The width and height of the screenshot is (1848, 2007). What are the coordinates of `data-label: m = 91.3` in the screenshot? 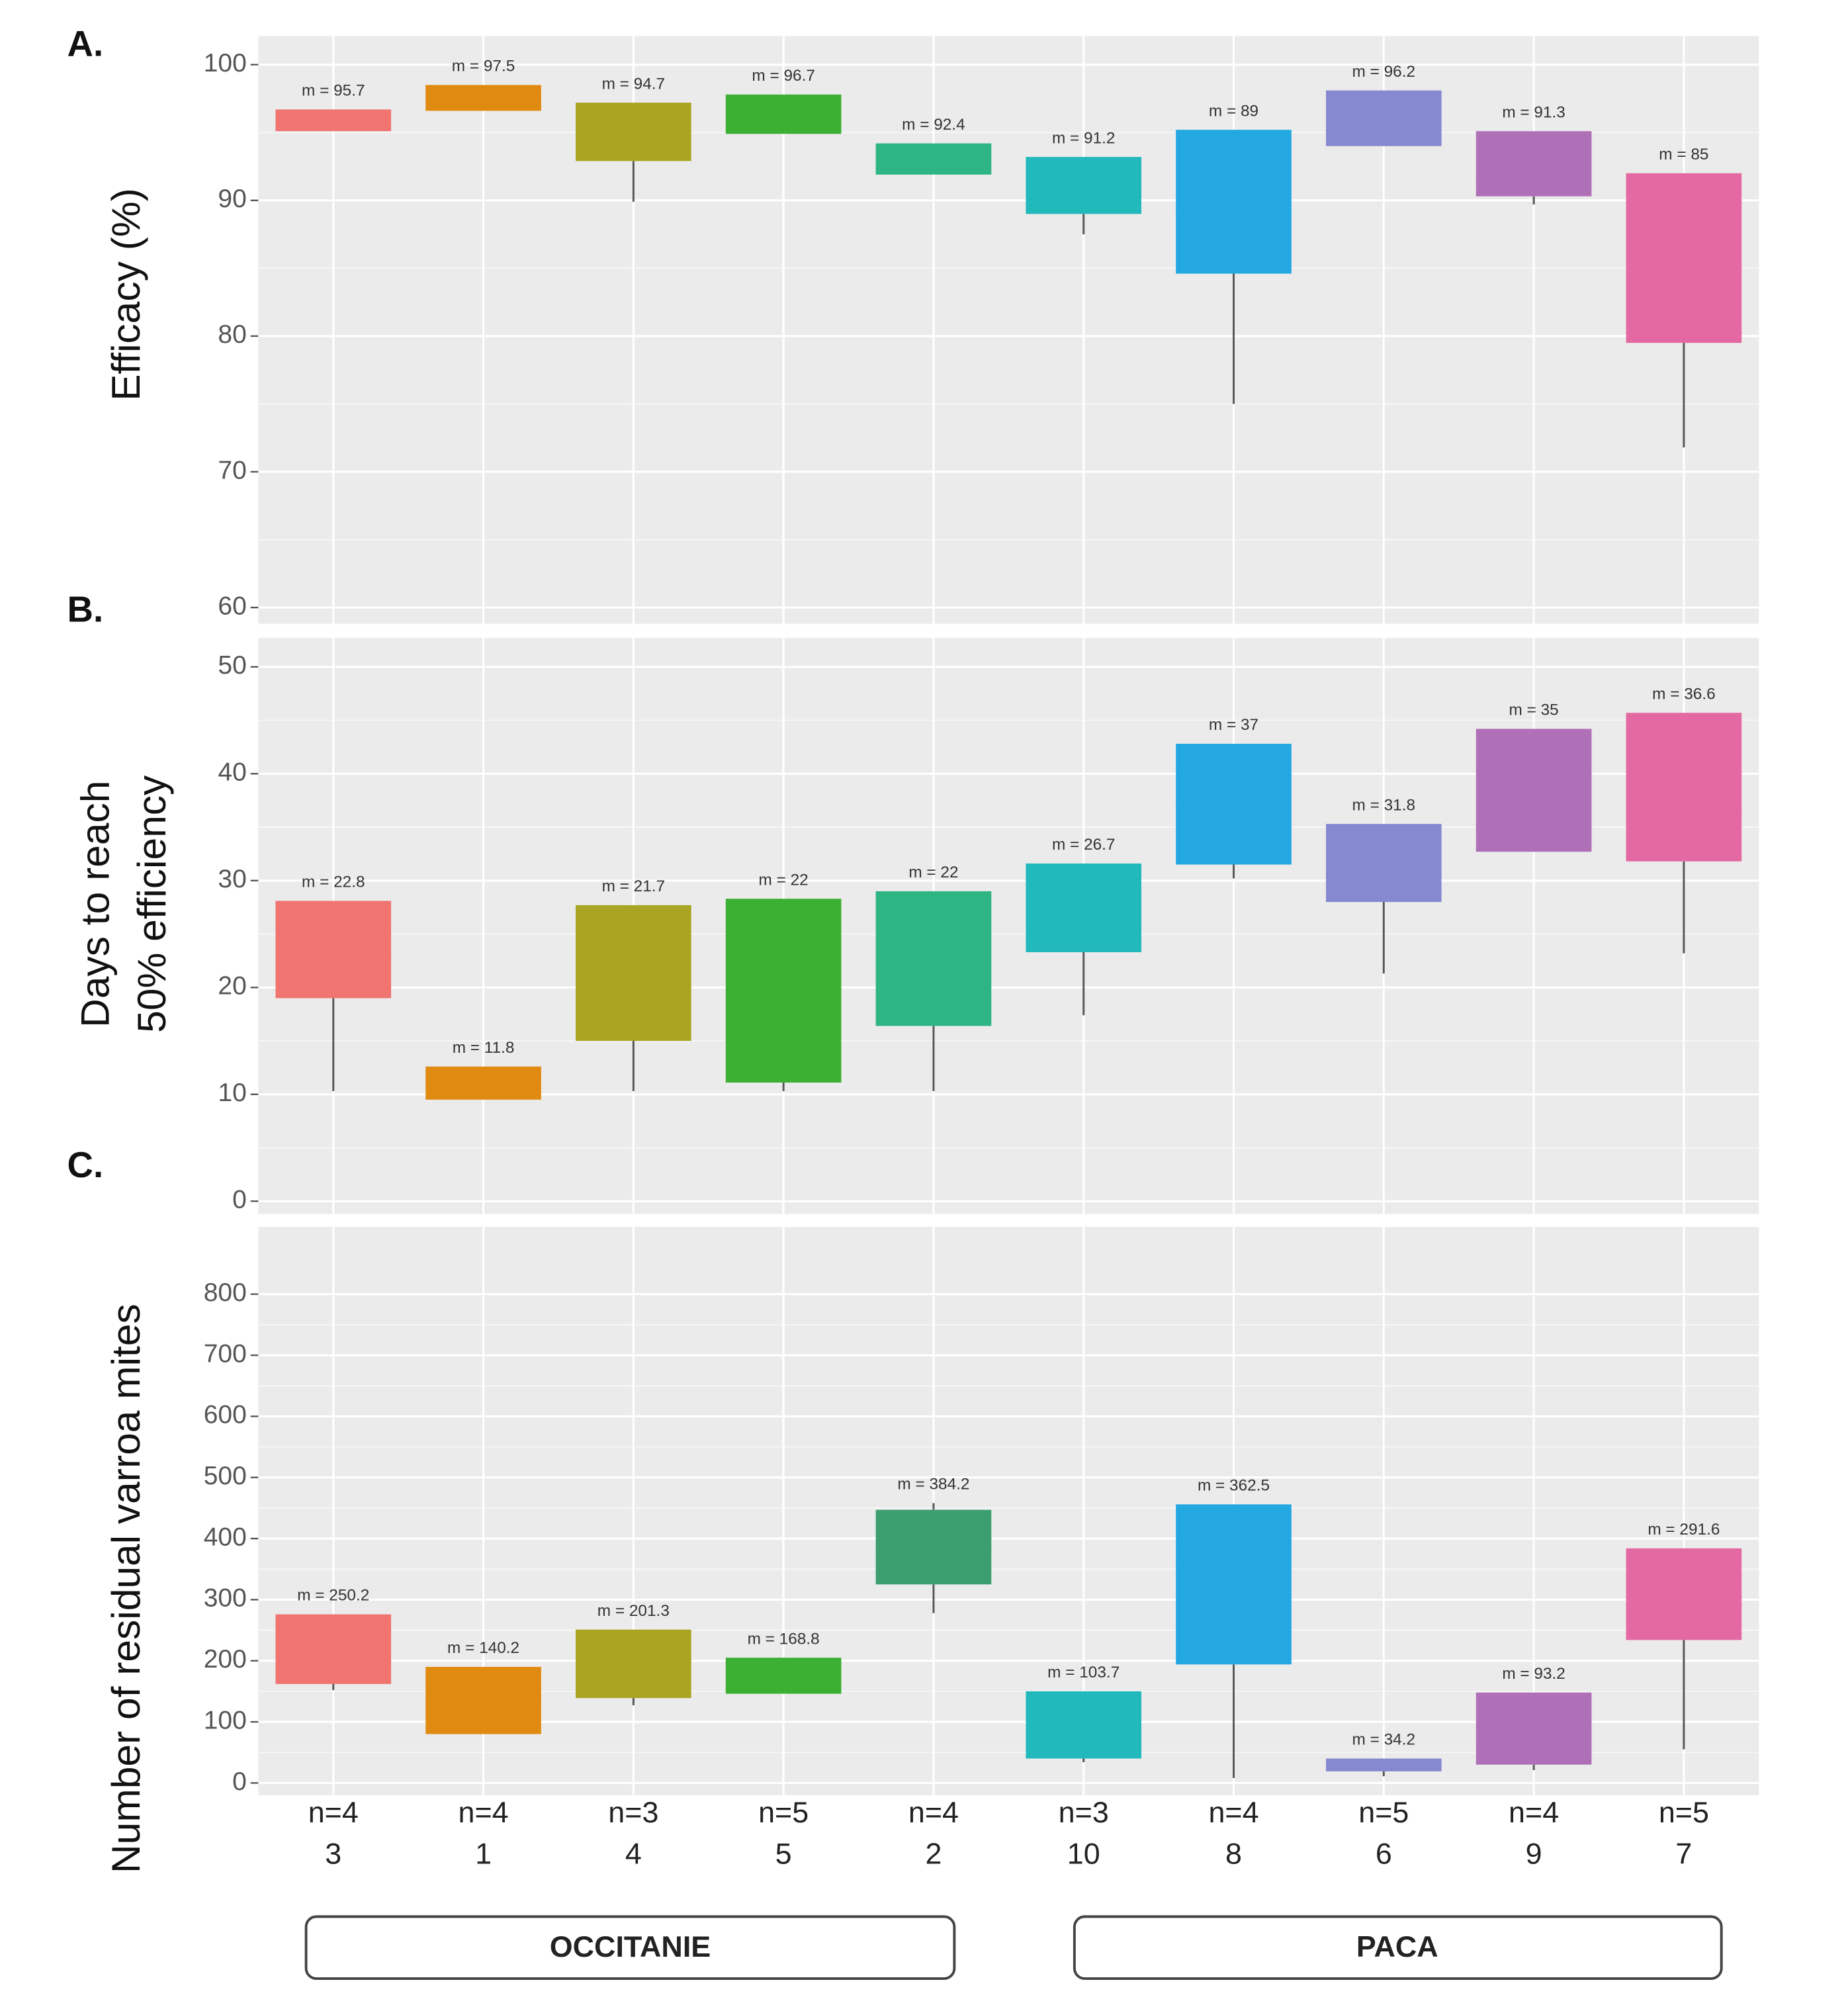 It's located at (1533, 112).